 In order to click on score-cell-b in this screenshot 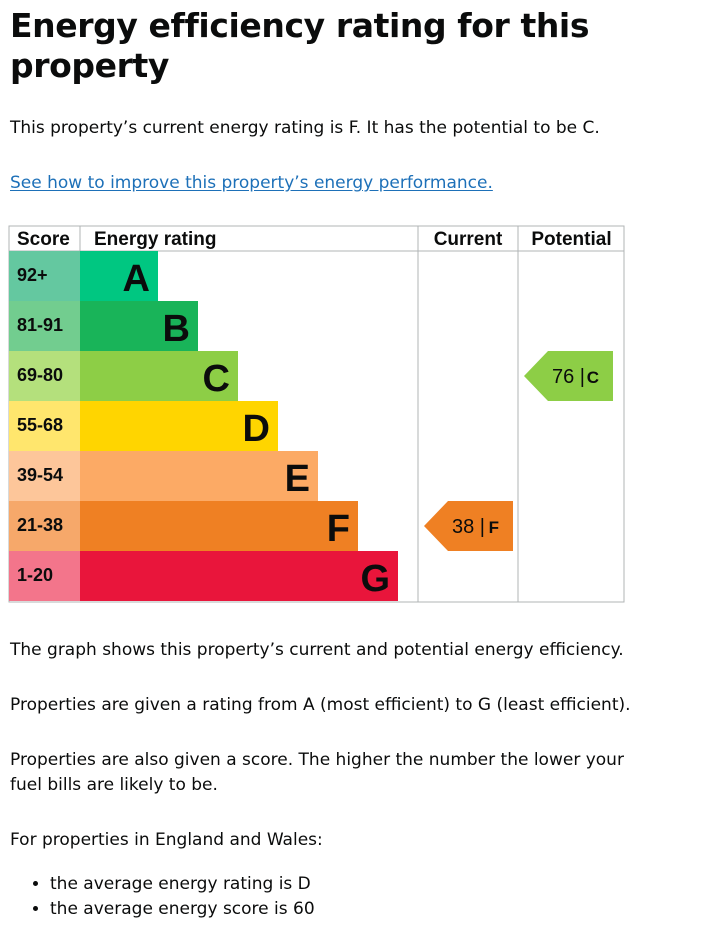, I will do `click(44, 326)`.